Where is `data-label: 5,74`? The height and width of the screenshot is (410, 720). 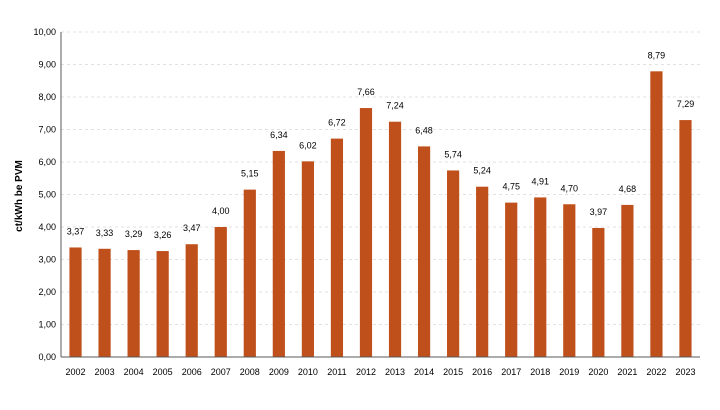 data-label: 5,74 is located at coordinates (453, 154).